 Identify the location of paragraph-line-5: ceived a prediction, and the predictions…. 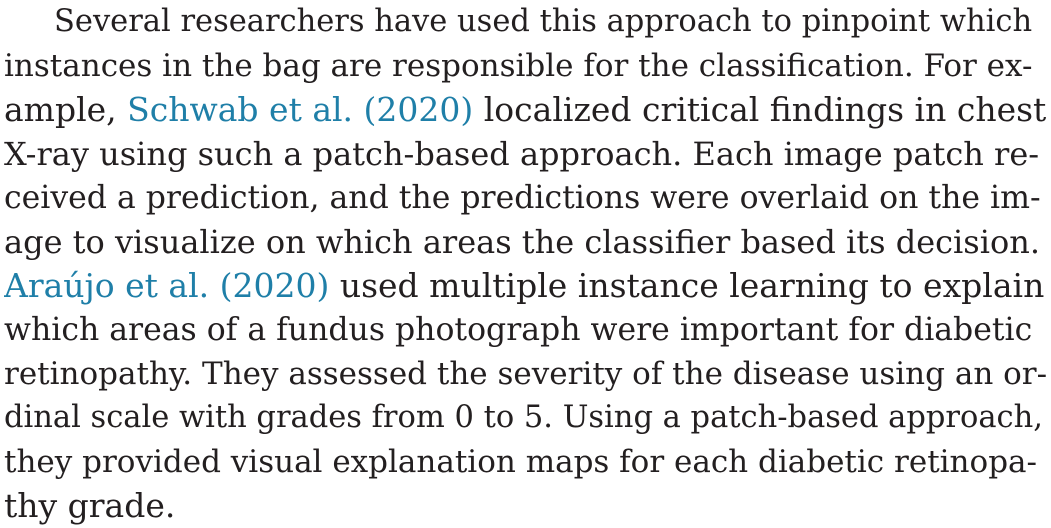
(522, 198).